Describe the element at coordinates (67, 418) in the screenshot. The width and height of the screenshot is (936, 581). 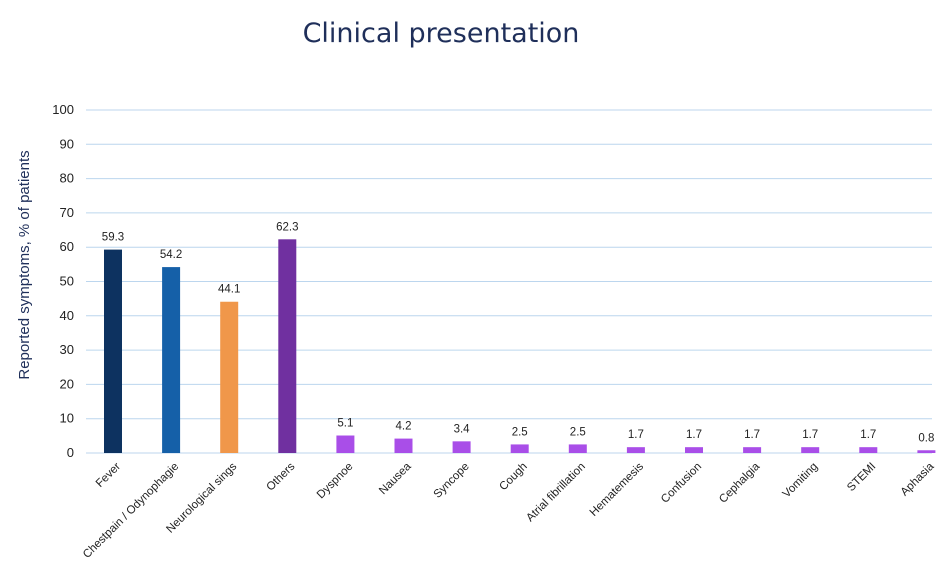
I see `y-tick-label: 10` at that location.